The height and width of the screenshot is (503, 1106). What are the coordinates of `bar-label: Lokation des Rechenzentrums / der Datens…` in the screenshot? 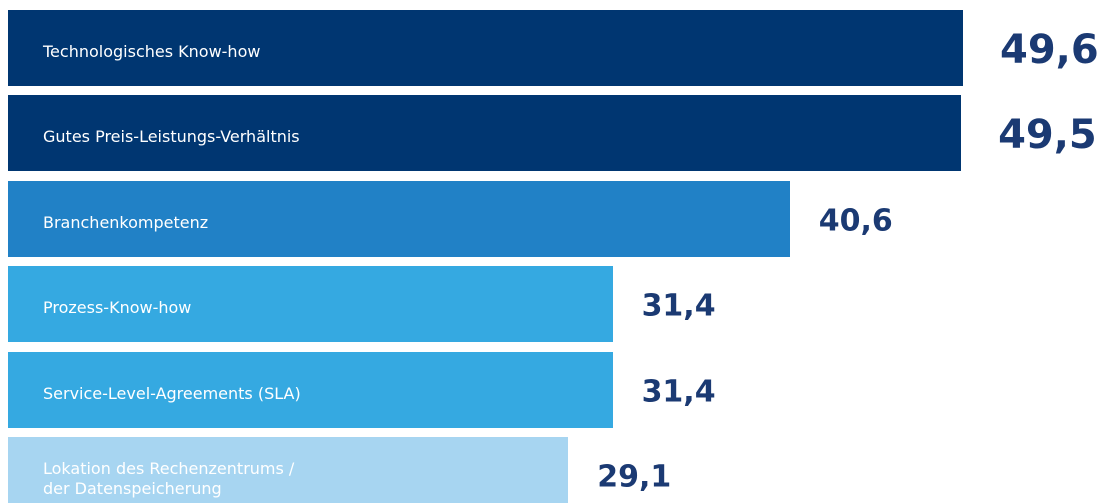 It's located at (169, 478).